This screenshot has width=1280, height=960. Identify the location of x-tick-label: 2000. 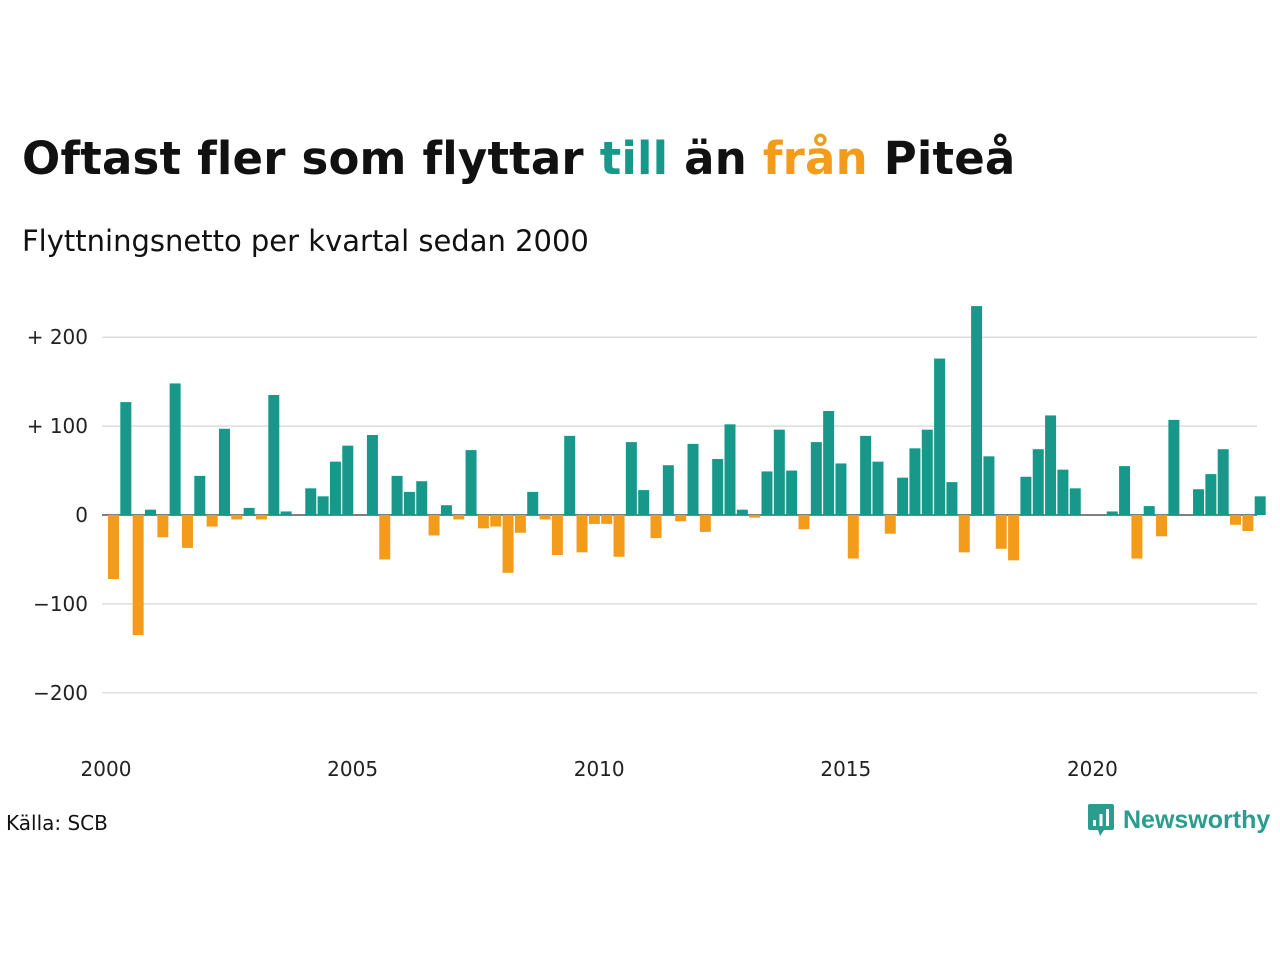
(106, 769).